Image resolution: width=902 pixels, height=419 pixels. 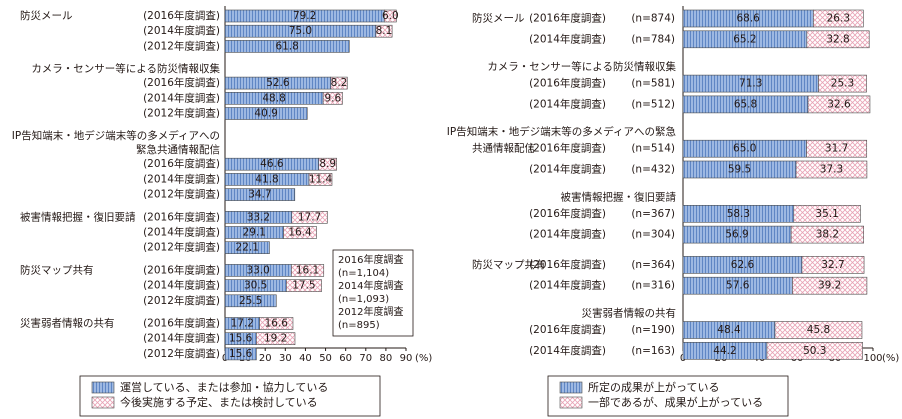 I want to click on bar-value-label: 35.1, so click(x=826, y=214).